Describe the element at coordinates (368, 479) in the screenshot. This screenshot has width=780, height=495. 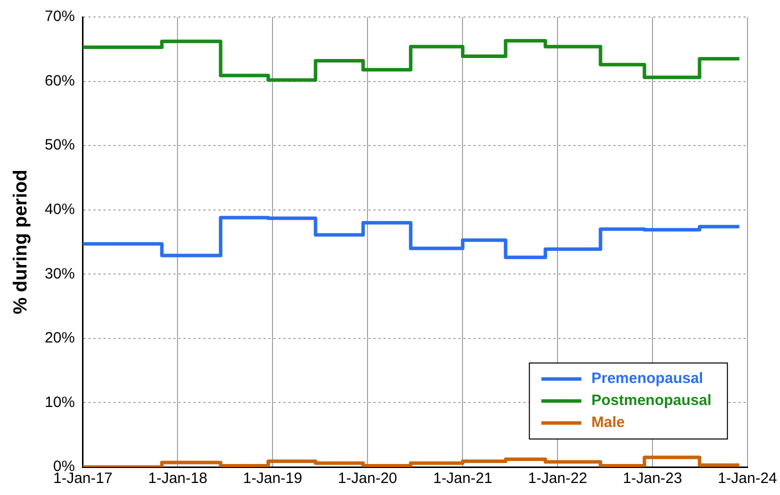
I see `x-tick-label: 1-Jan-20` at that location.